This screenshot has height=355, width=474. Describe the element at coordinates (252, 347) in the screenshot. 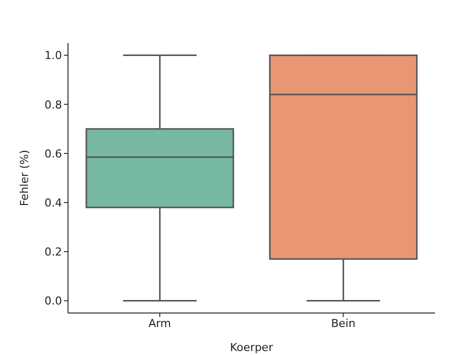

I see `x-axis-title: Koerper` at that location.